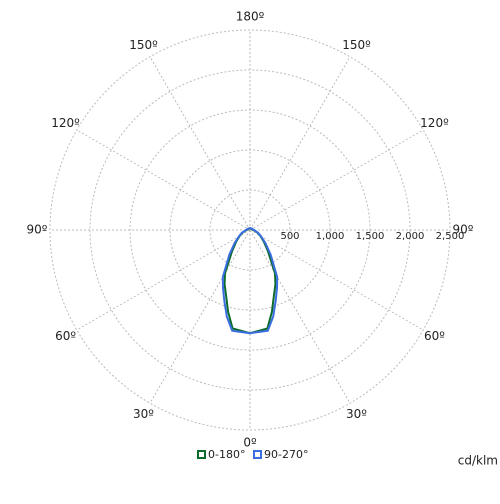 The height and width of the screenshot is (504, 500). I want to click on r-tick-label: 1,000, so click(330, 236).